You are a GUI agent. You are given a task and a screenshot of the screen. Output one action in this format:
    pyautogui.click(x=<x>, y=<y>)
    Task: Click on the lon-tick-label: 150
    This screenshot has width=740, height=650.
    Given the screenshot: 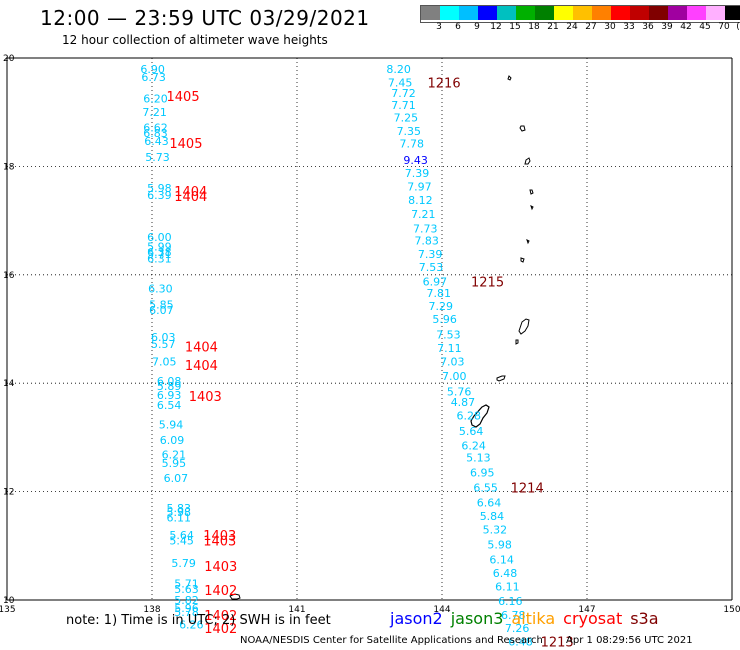 What is the action you would take?
    pyautogui.click(x=731, y=610)
    